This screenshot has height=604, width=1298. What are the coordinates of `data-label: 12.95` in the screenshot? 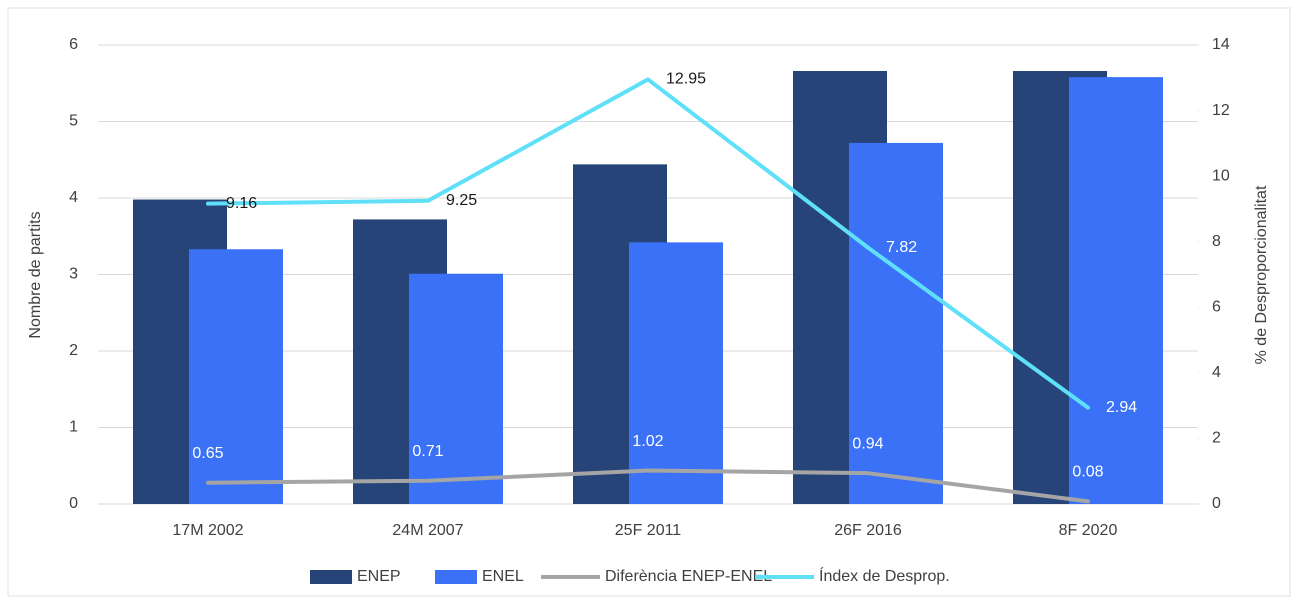 It's located at (686, 79).